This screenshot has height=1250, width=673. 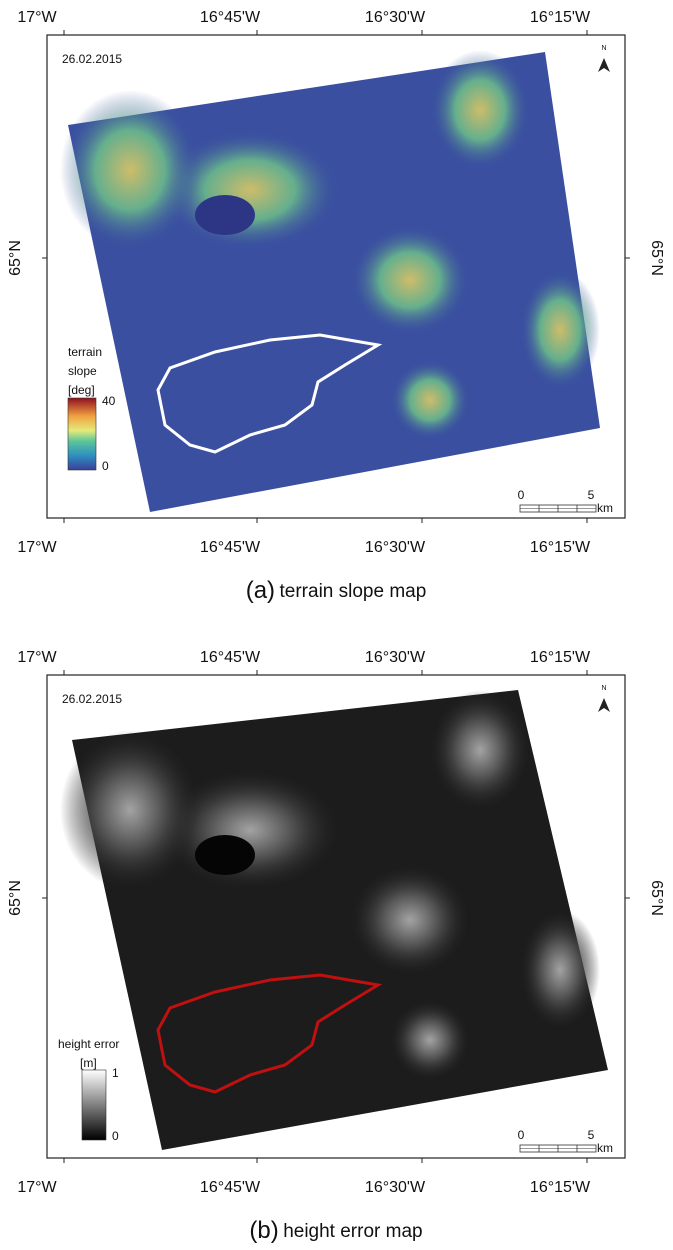 I want to click on caption: (a) terrain slope map, so click(x=336, y=590).